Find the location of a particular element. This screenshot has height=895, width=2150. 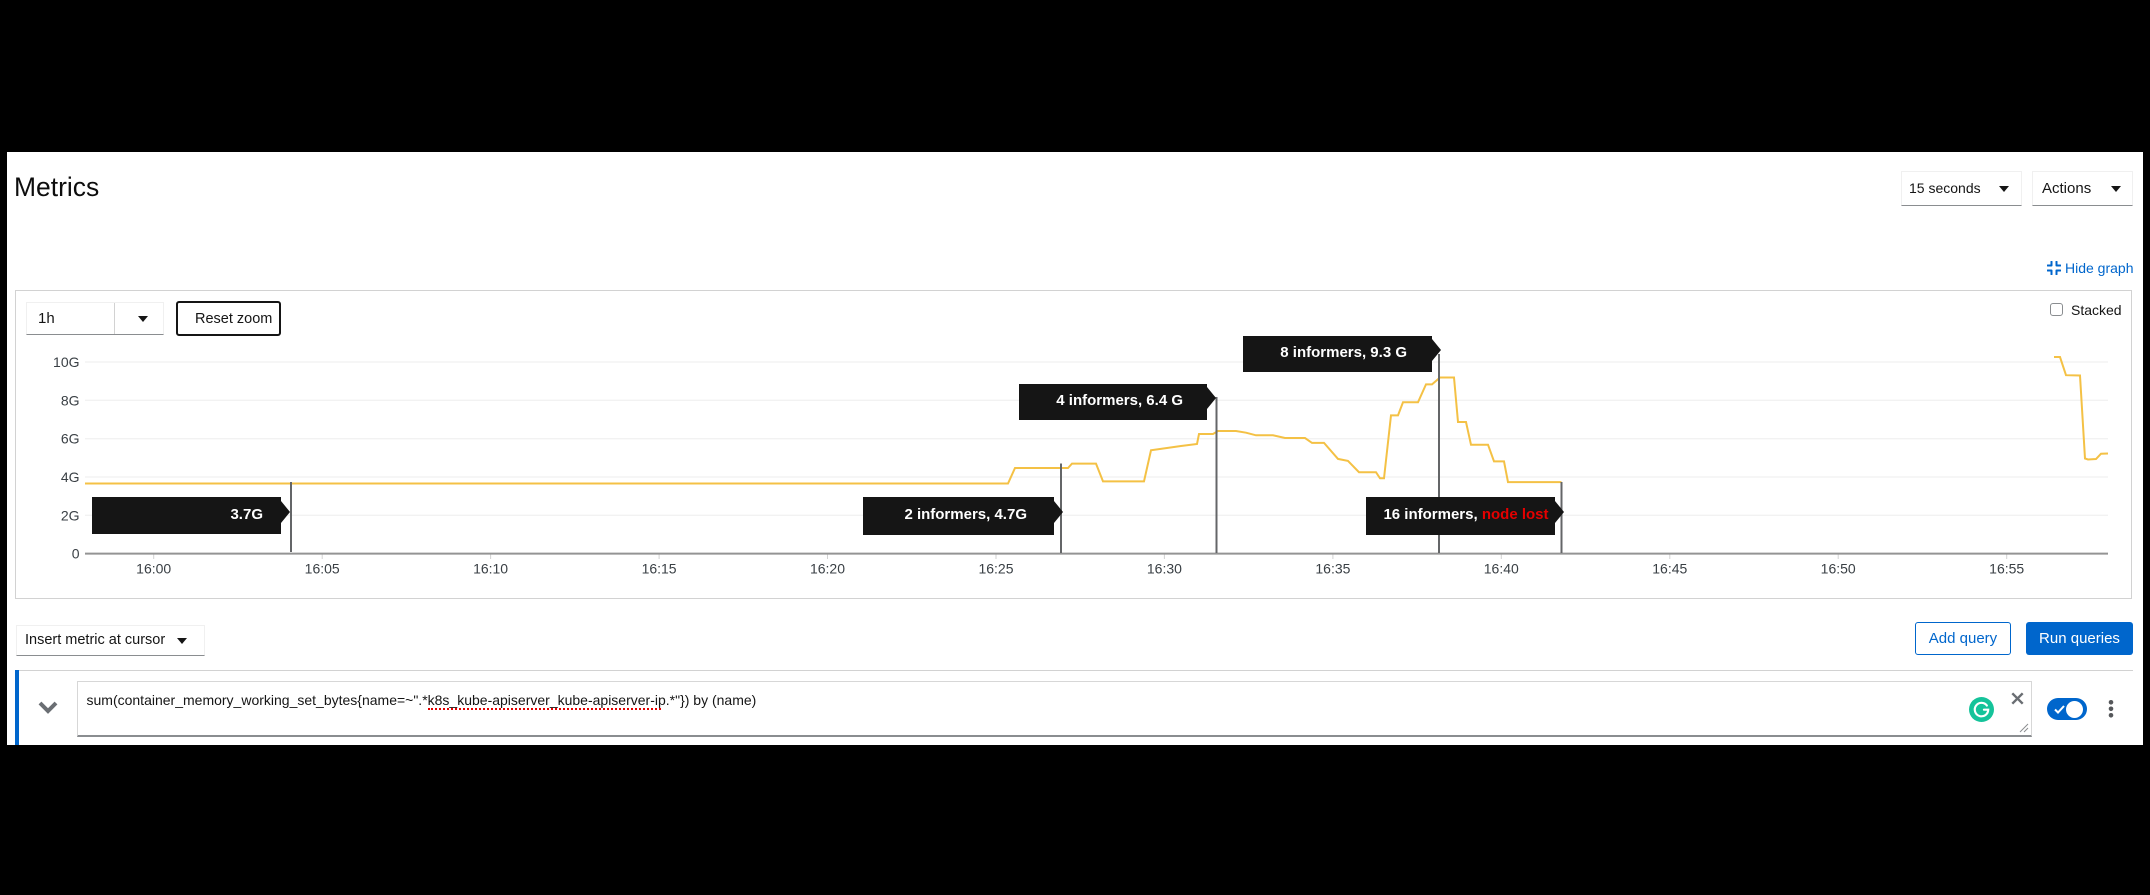

svg-text: 16:30 is located at coordinates (1164, 569).